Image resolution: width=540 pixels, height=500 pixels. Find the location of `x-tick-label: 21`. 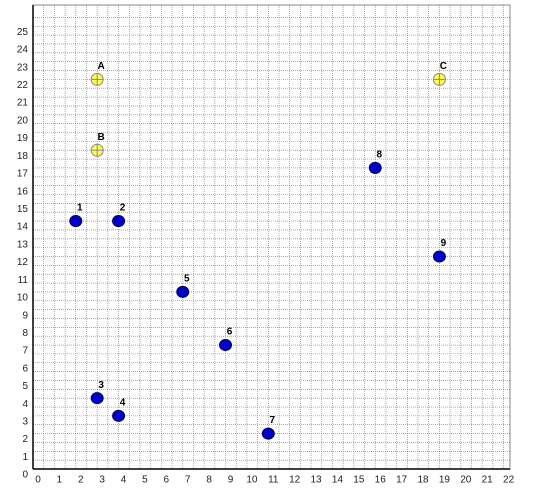

x-tick-label: 21 is located at coordinates (488, 480).